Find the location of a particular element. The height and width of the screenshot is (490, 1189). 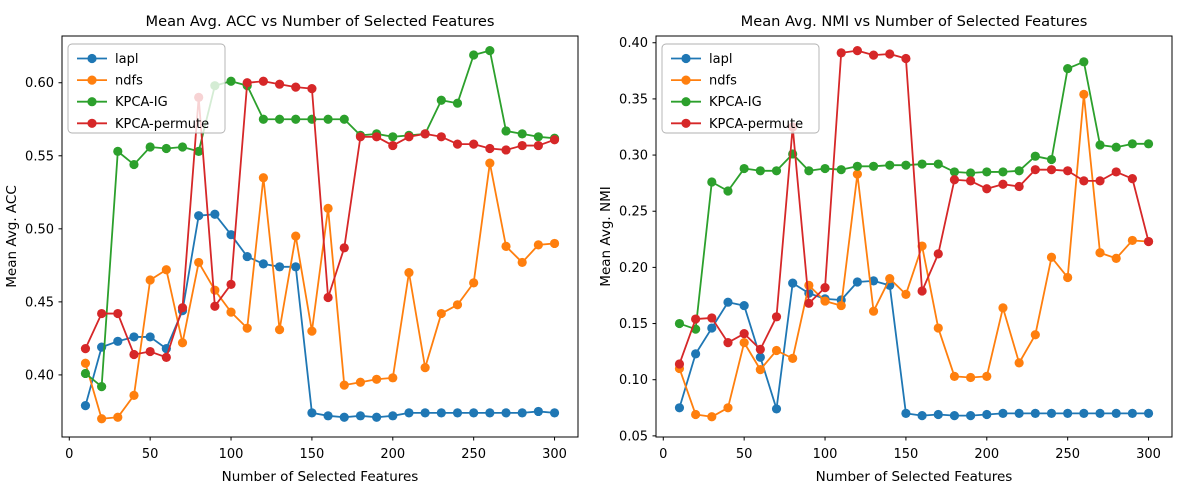

x-tick-label: 250 is located at coordinates (1067, 454).